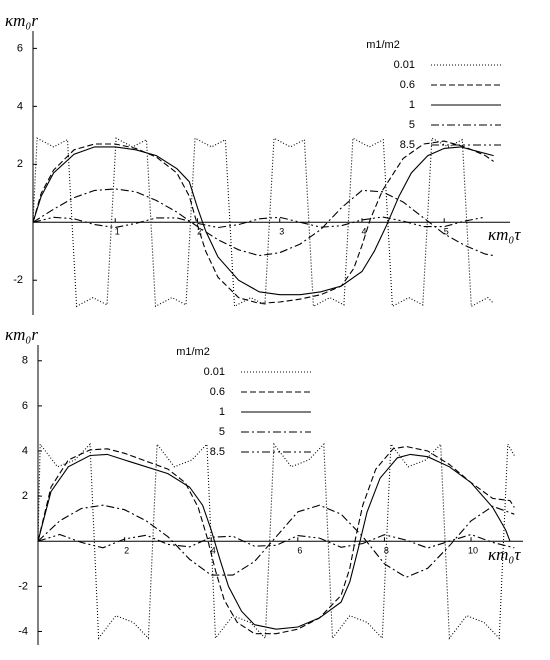 The width and height of the screenshot is (550, 660). I want to click on y-tick-label: 8, so click(25, 361).